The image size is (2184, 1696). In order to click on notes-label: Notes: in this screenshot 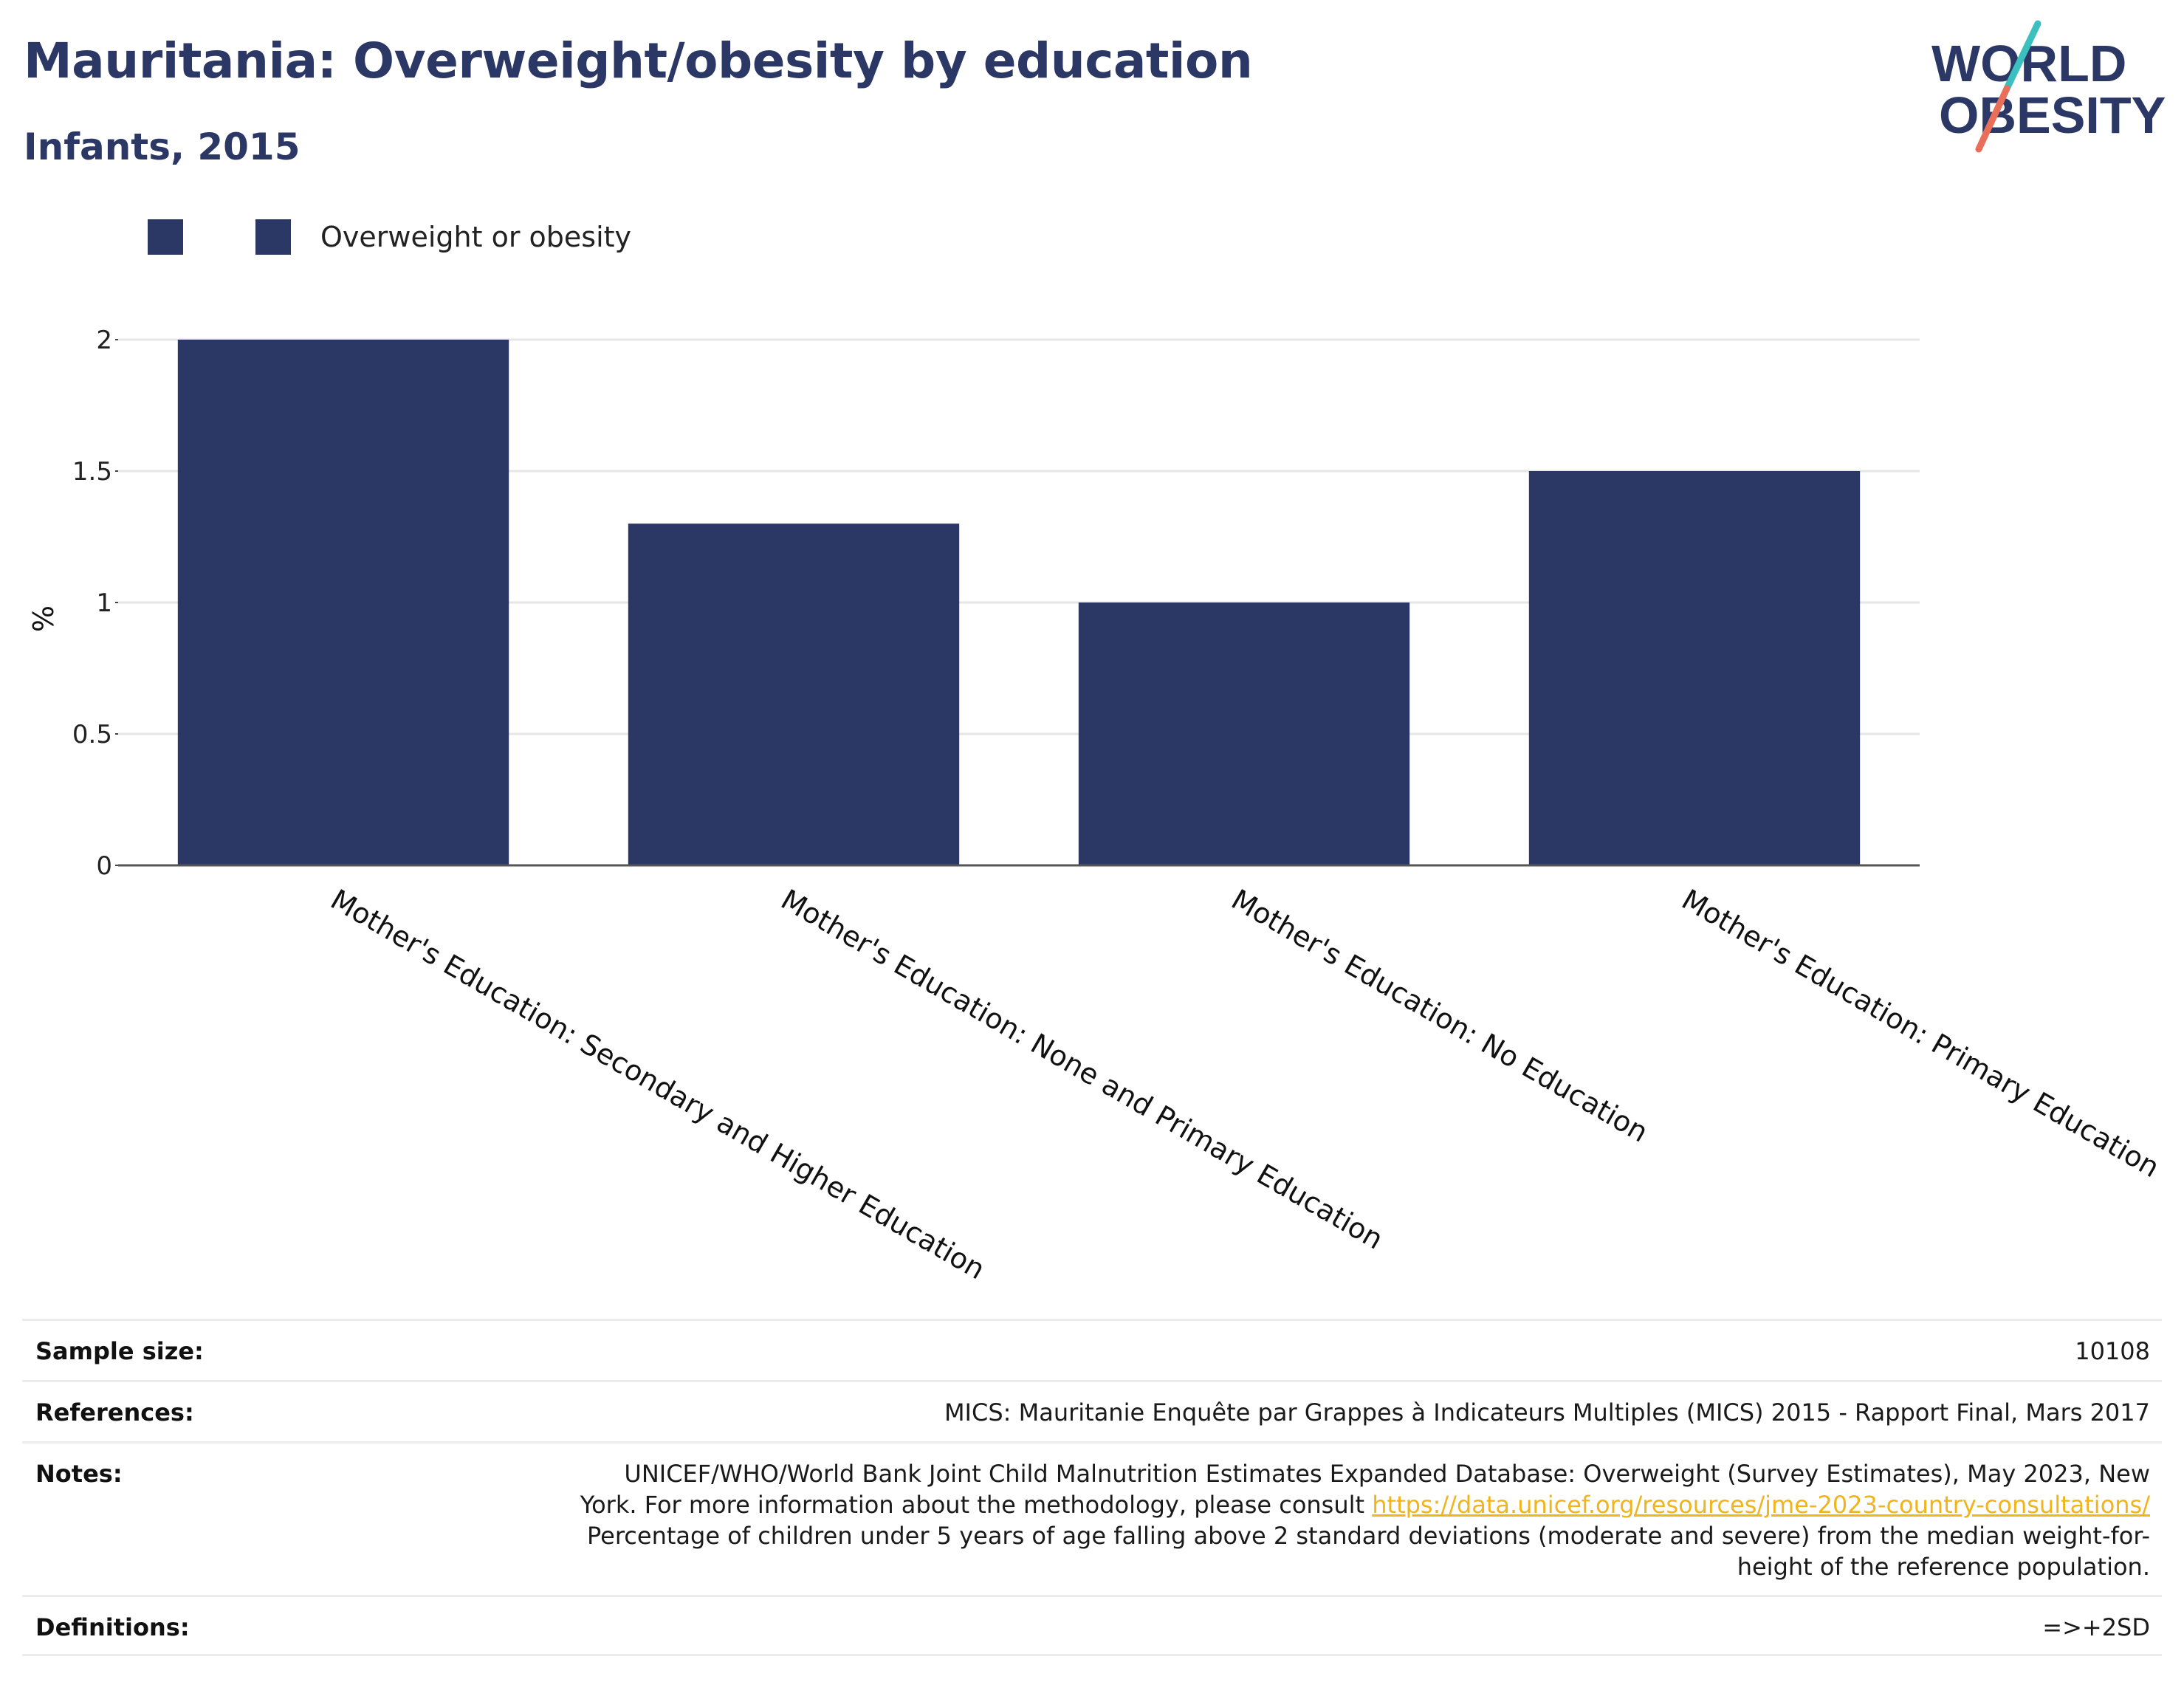, I will do `click(79, 1474)`.